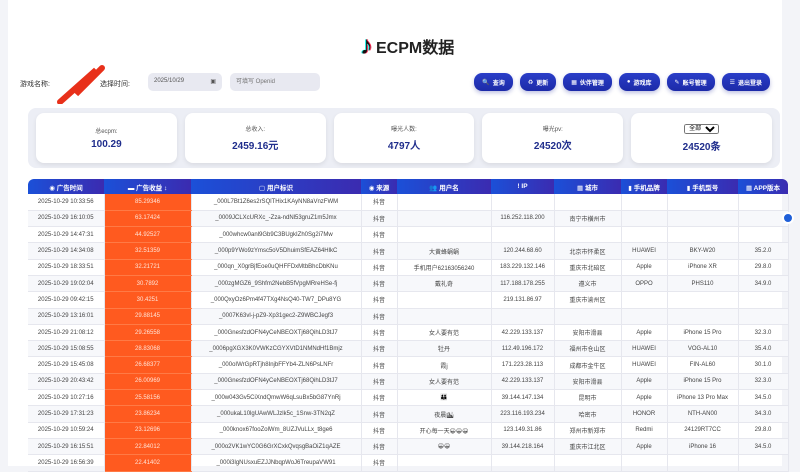  I want to click on game-name-label: 游戏名称:, so click(35, 84).